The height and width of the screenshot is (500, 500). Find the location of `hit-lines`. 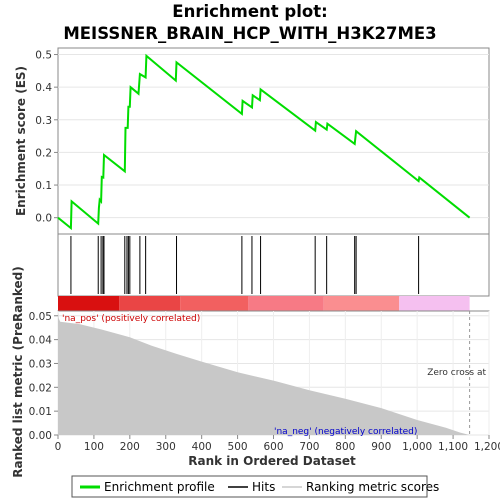

hit-lines is located at coordinates (245, 265).